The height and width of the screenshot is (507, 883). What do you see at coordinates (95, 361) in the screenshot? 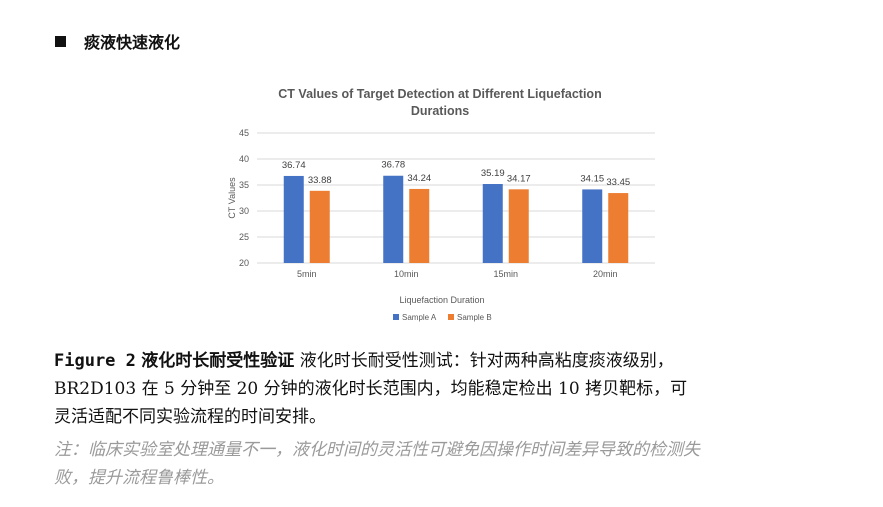
I see `figure-label: Figure 2` at bounding box center [95, 361].